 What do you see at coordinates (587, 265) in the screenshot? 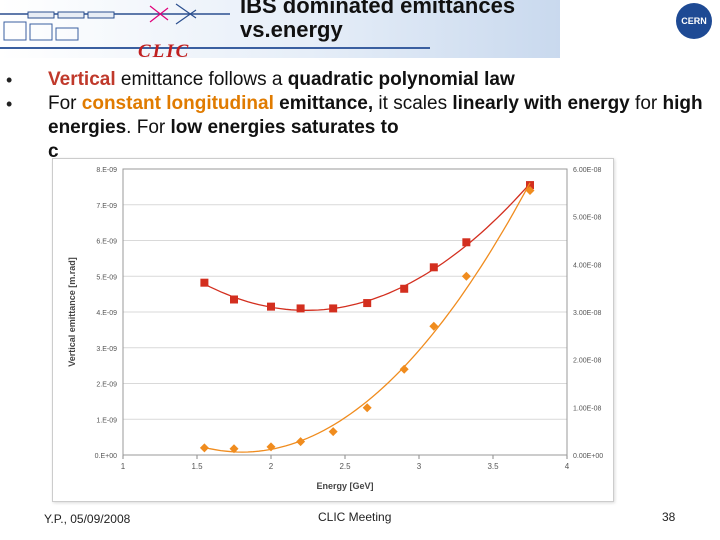
I see `y-right-tick-label: 4.00E-08` at bounding box center [587, 265].